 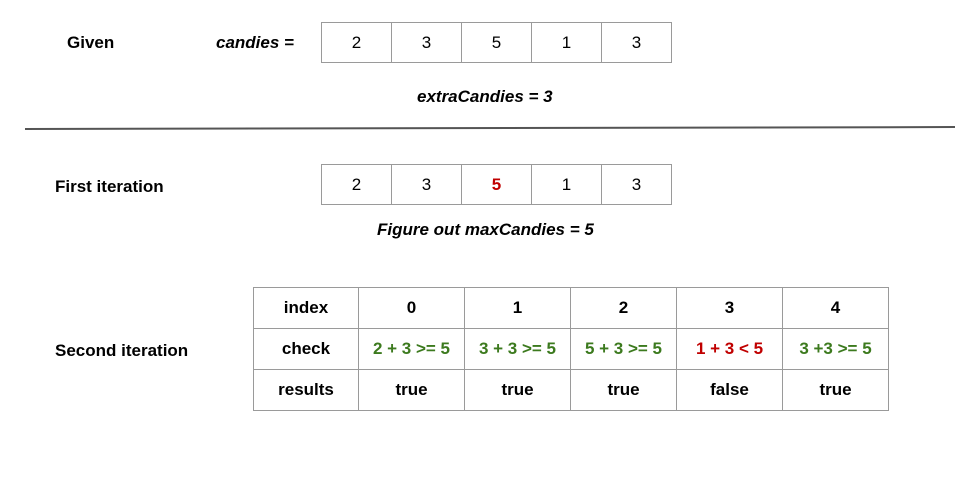 I want to click on extra-candies-label: extraCandies = 3, so click(x=485, y=96).